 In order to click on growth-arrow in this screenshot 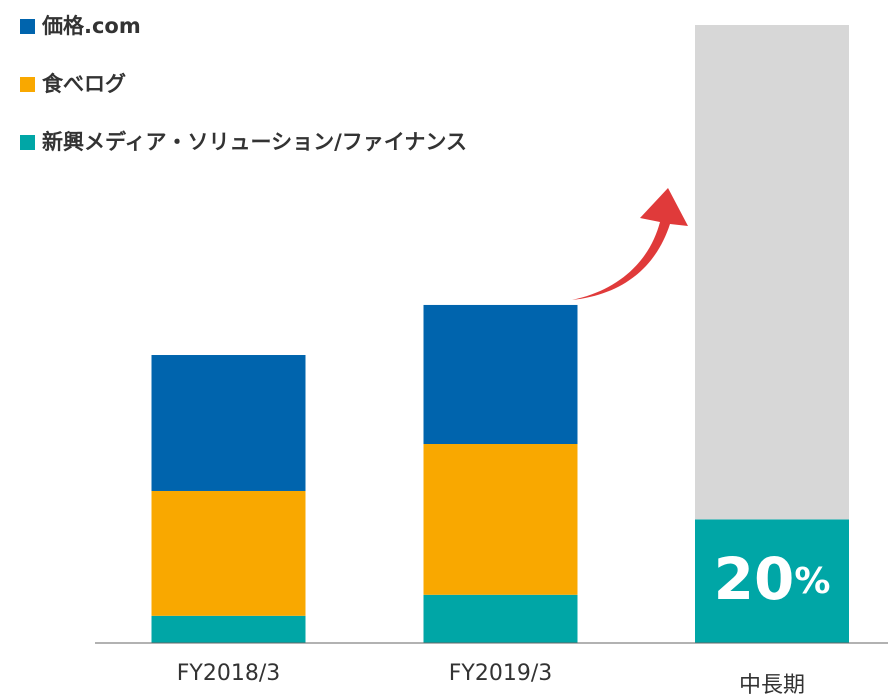, I will do `click(630, 244)`.